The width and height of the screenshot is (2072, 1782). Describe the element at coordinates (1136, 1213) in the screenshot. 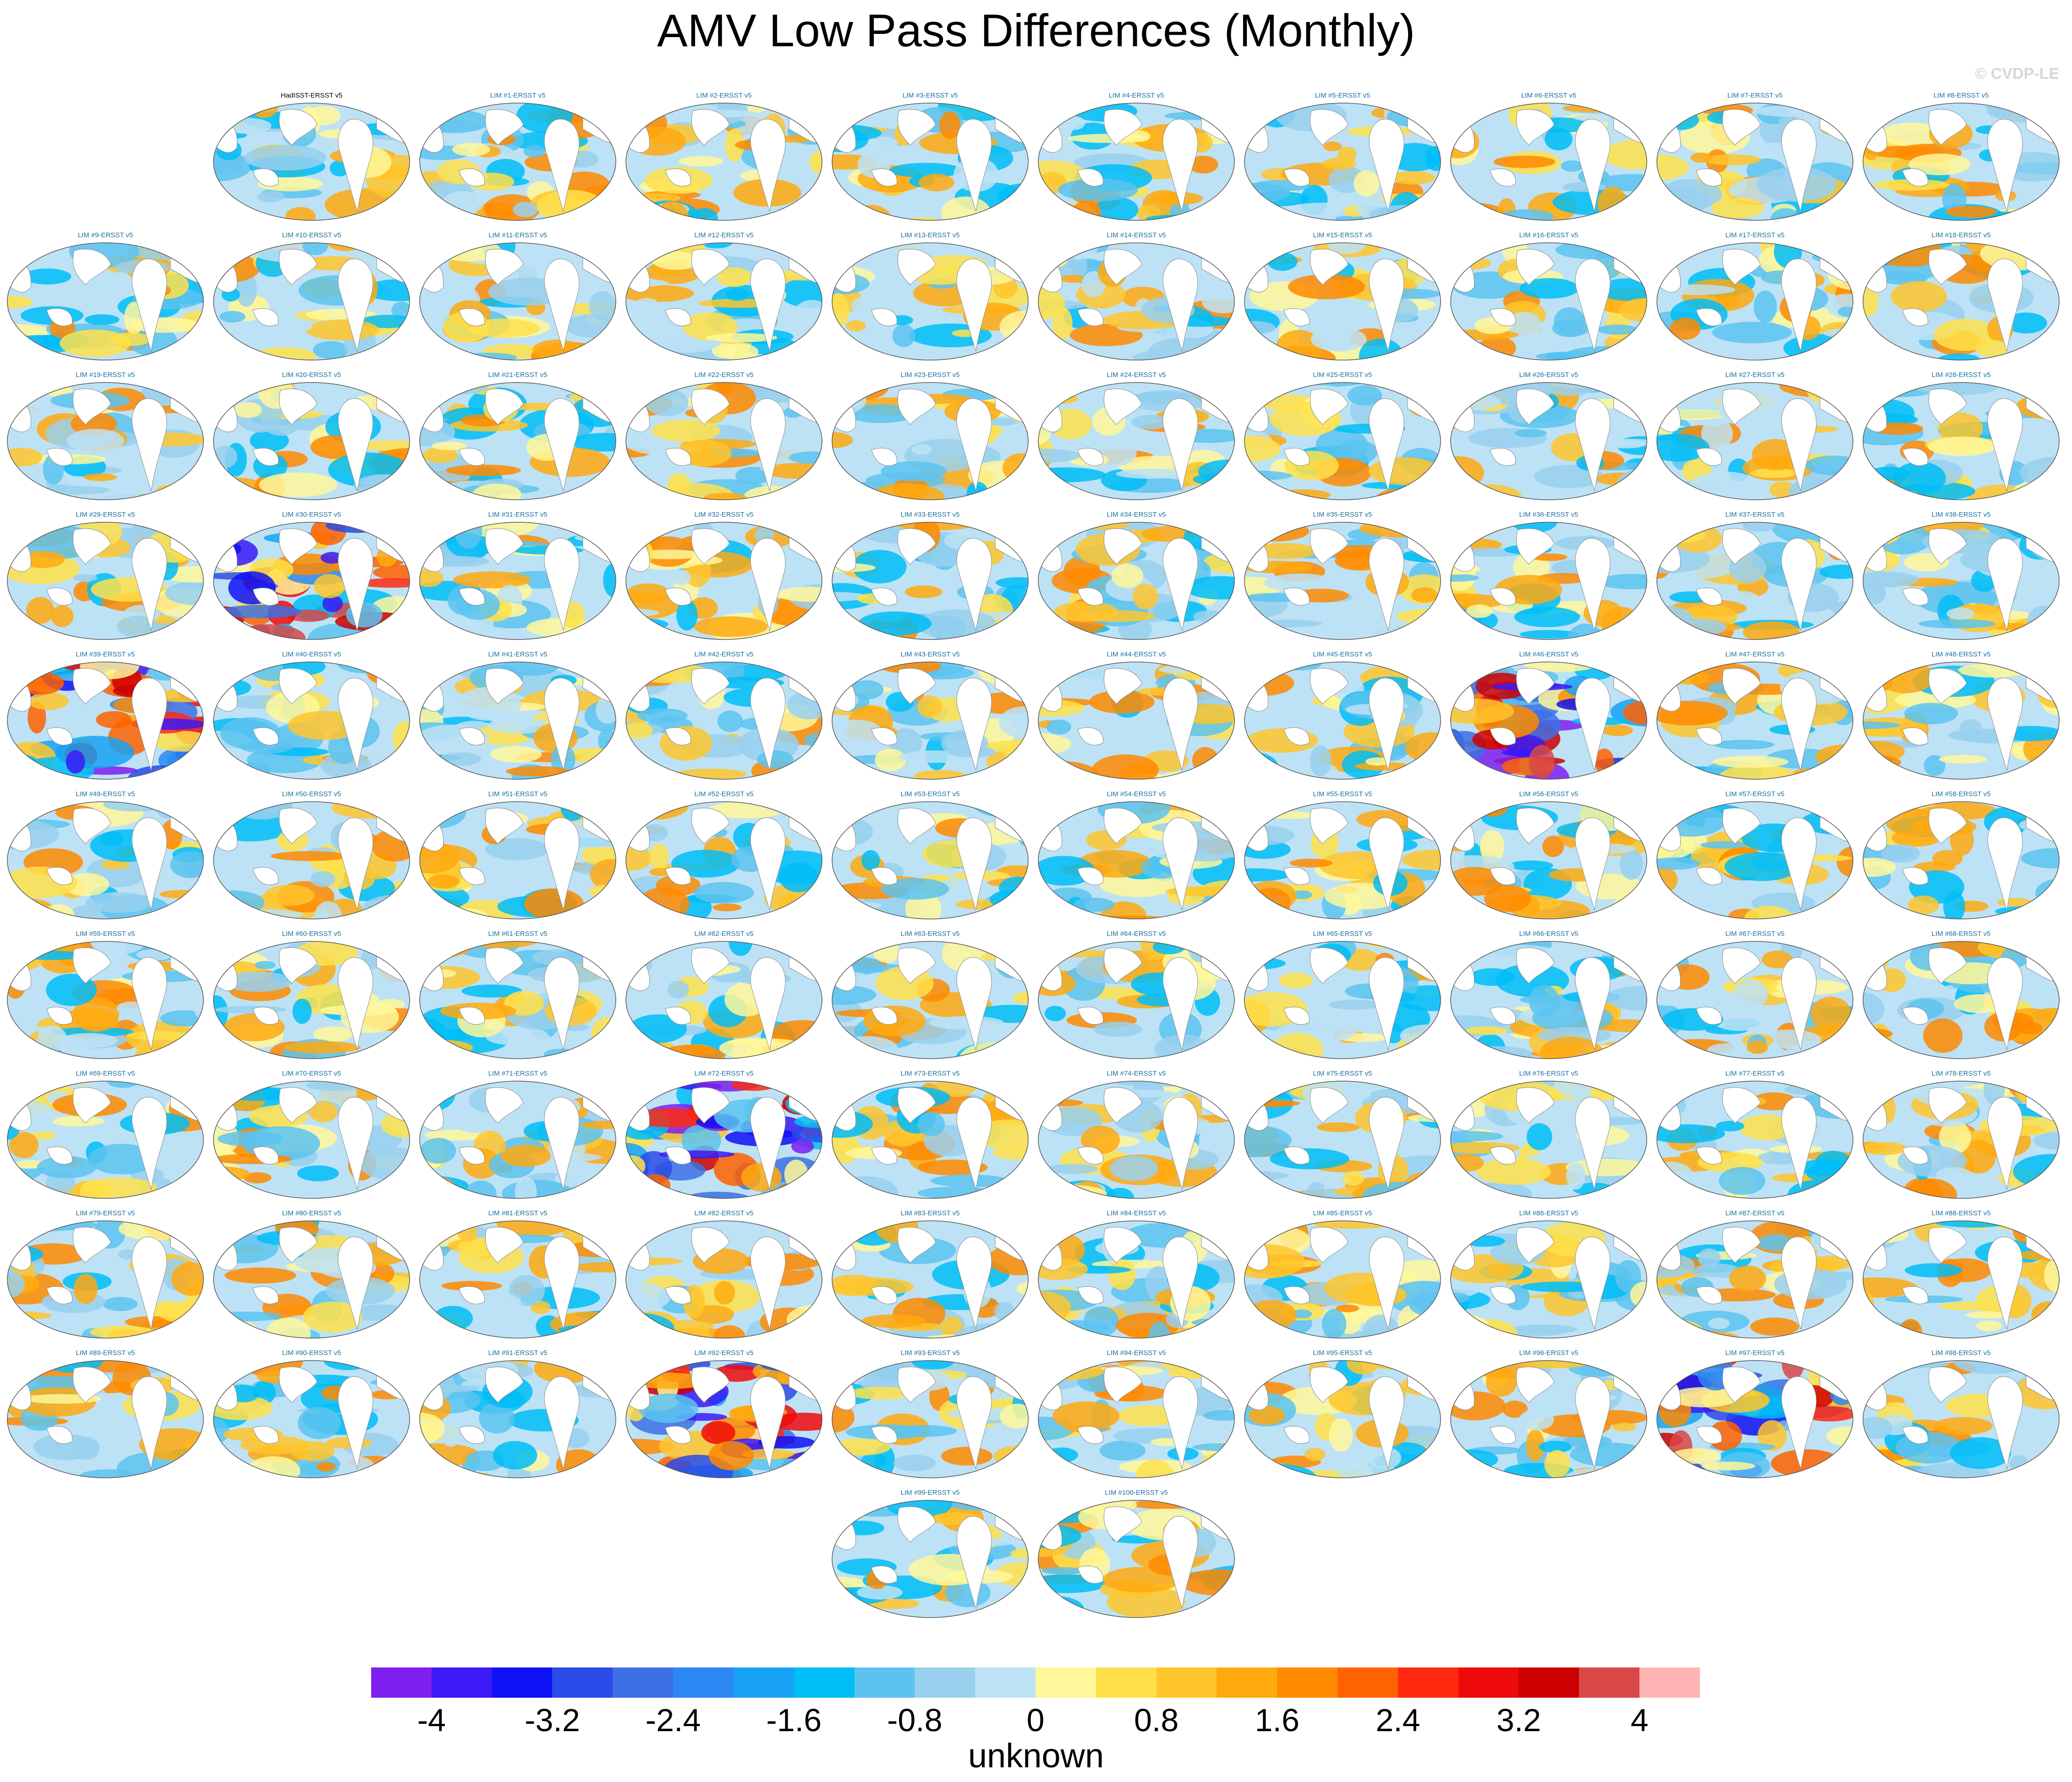

I see `panel-title: LIM #84-ERSST v5` at that location.